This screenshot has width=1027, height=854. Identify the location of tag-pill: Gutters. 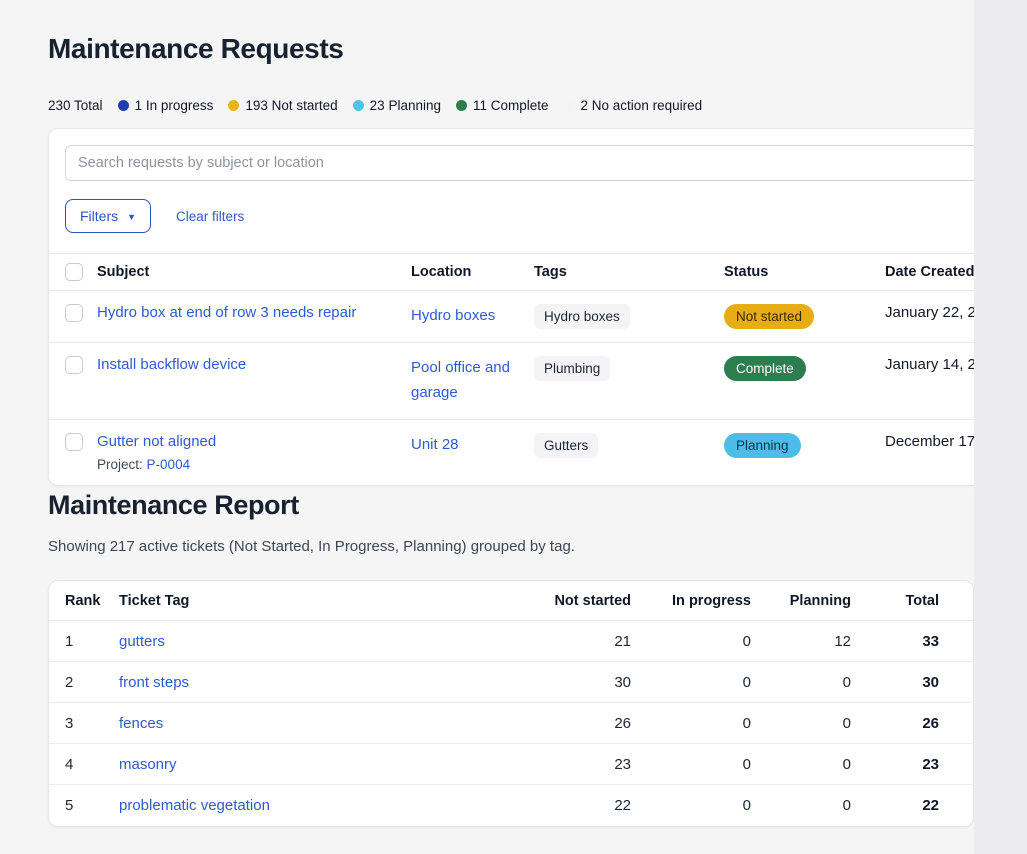
(566, 445).